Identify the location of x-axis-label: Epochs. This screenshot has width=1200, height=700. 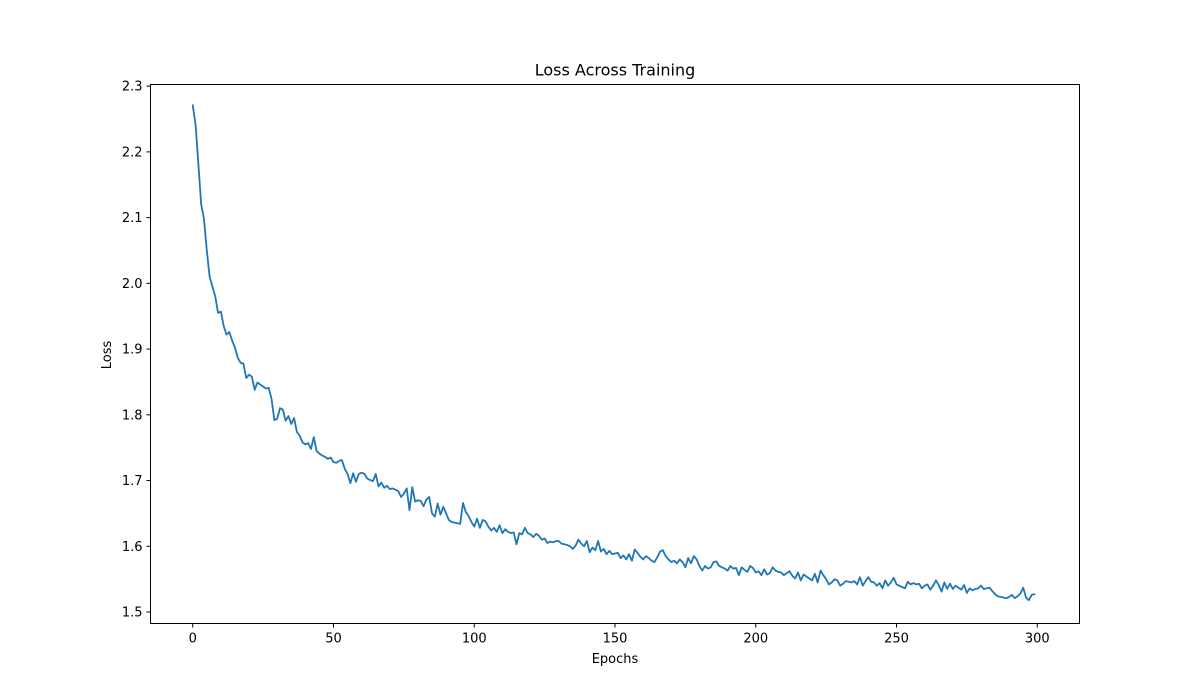
(615, 659).